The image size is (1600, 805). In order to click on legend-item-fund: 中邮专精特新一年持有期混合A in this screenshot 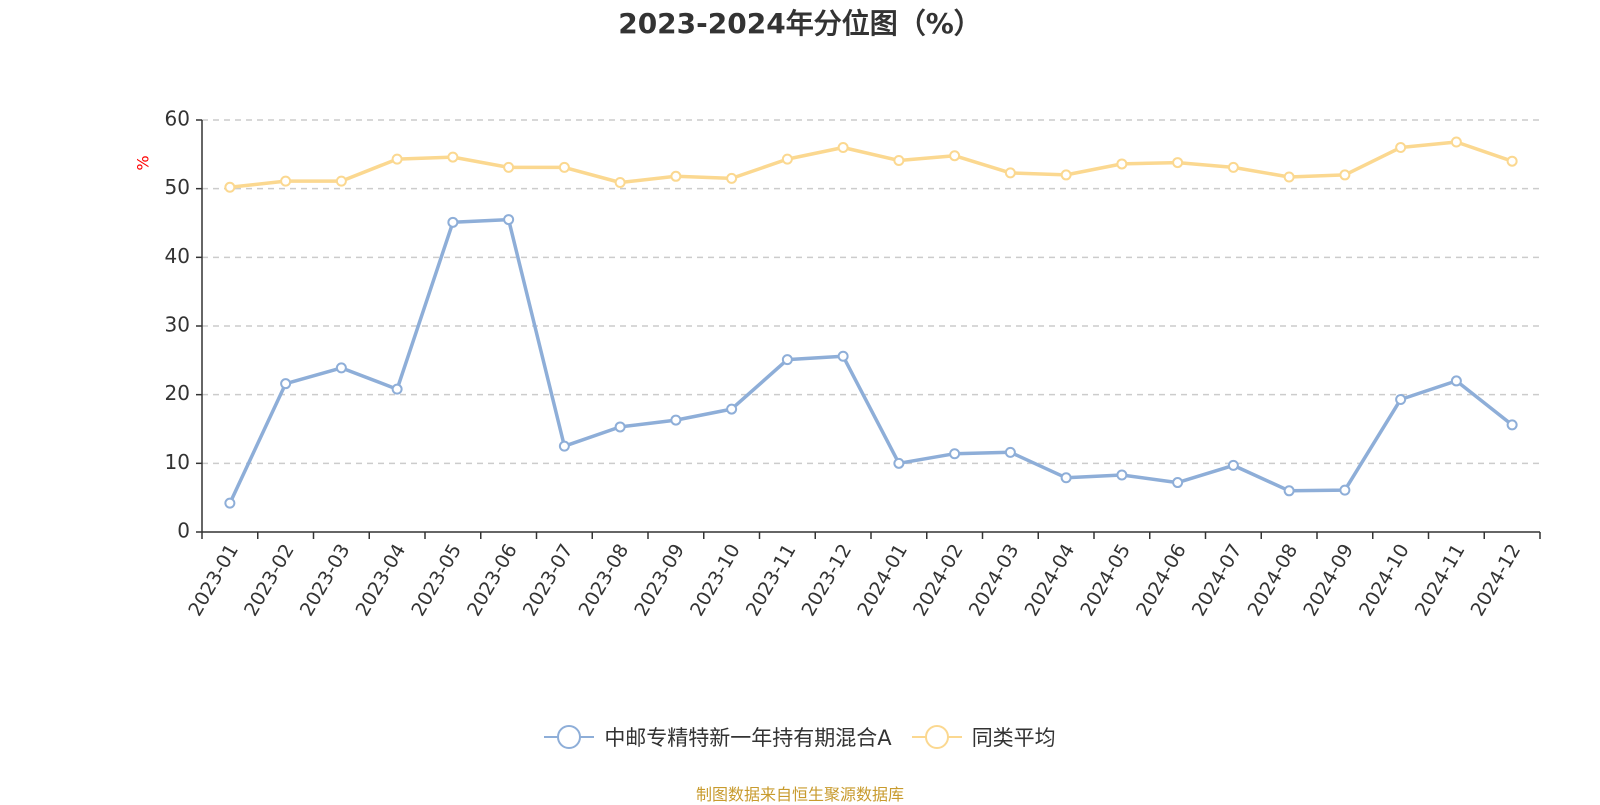, I will do `click(718, 737)`.